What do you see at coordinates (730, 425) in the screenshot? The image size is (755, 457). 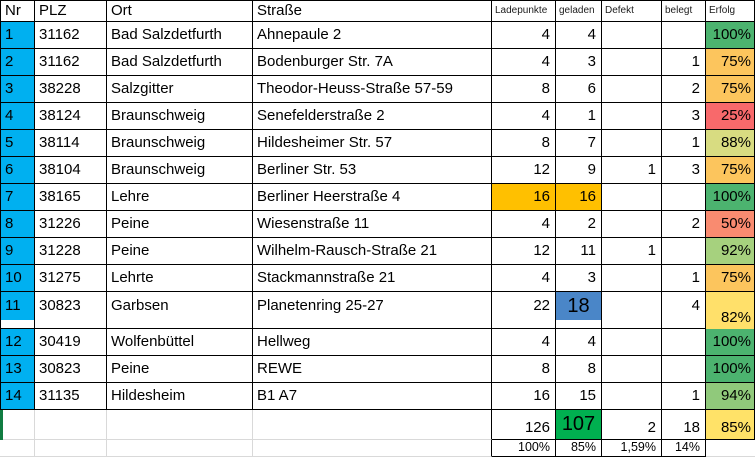 I see `total-erfolg: 85%` at bounding box center [730, 425].